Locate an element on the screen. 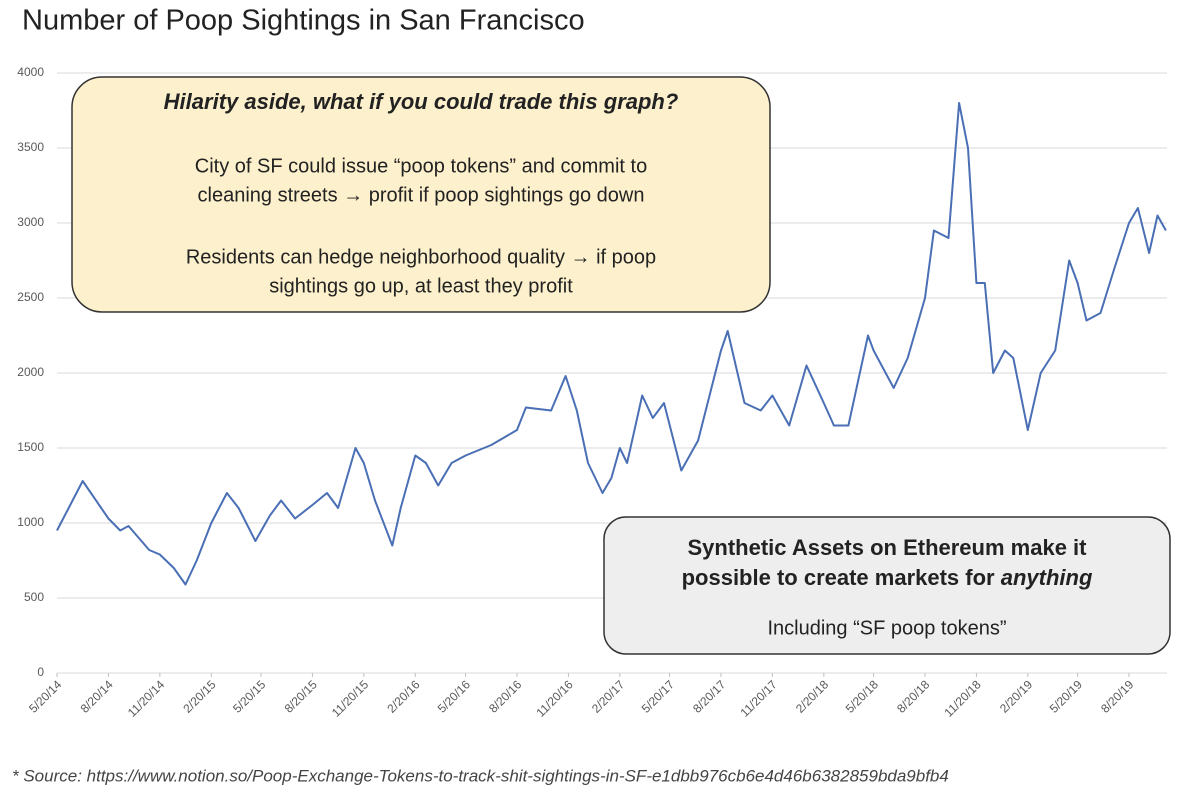 The width and height of the screenshot is (1180, 797). annotation-line: sightings go up, at least they profit is located at coordinates (421, 286).